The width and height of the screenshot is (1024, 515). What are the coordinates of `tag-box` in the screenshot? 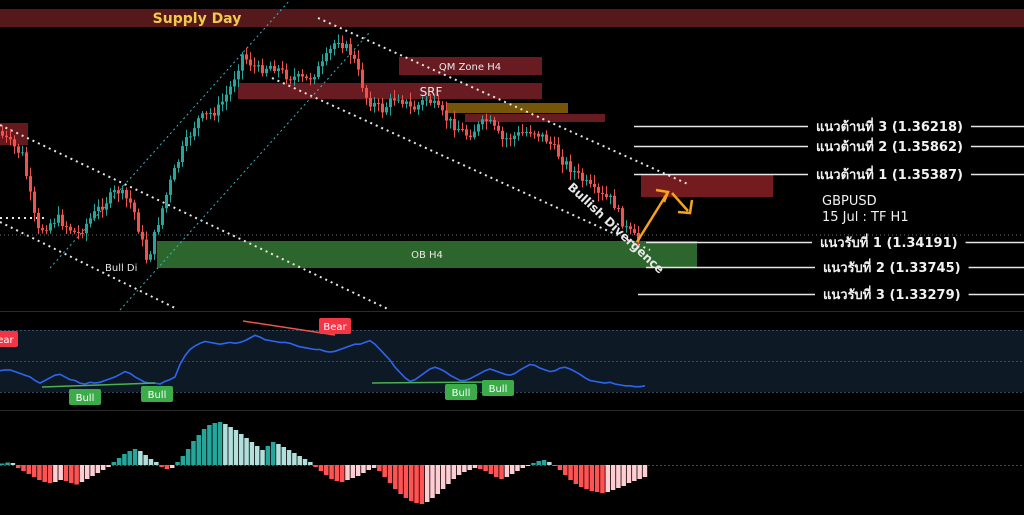 It's located at (85, 397).